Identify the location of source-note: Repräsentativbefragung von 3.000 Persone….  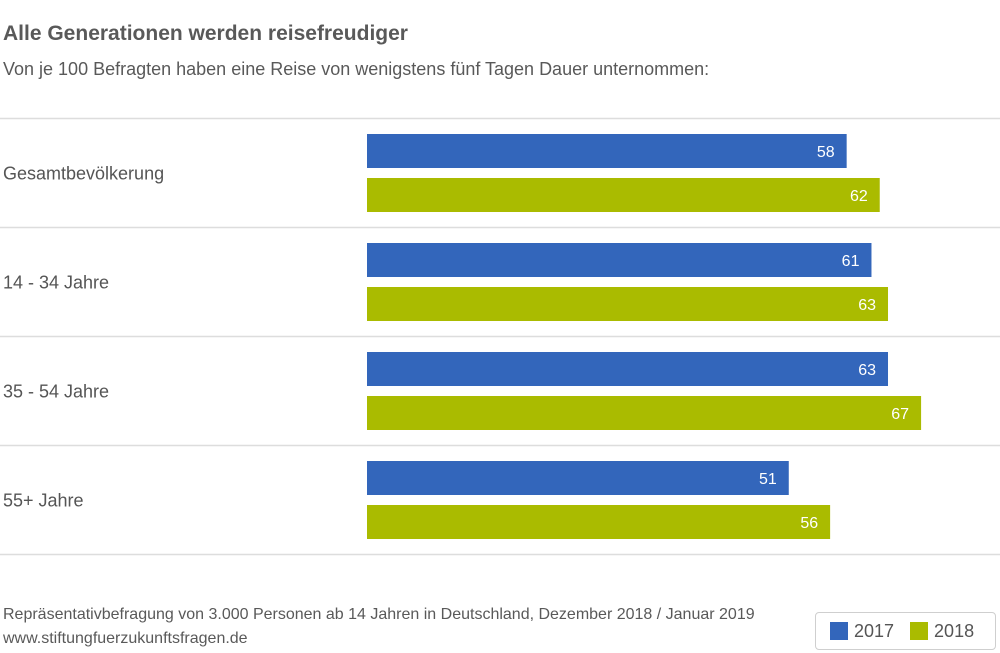
(379, 614).